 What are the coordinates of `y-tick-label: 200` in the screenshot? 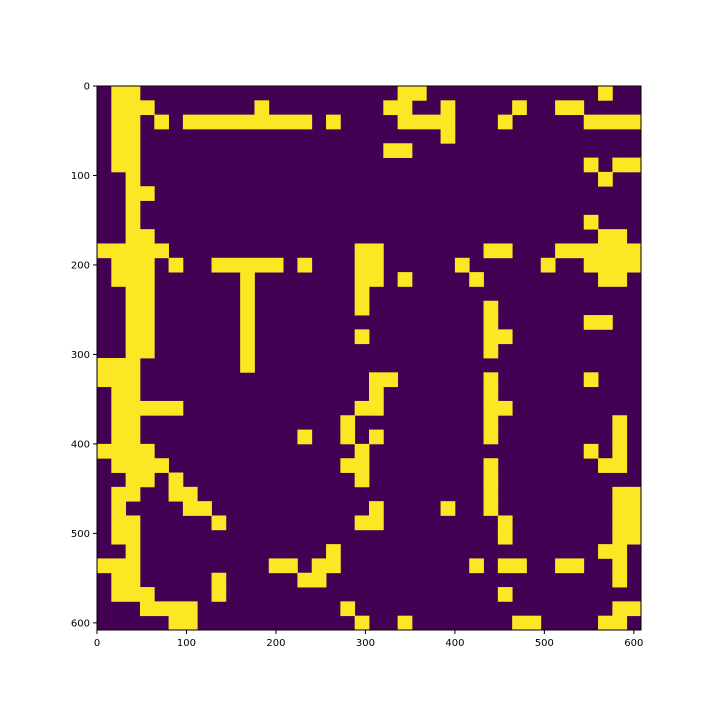 It's located at (80, 265).